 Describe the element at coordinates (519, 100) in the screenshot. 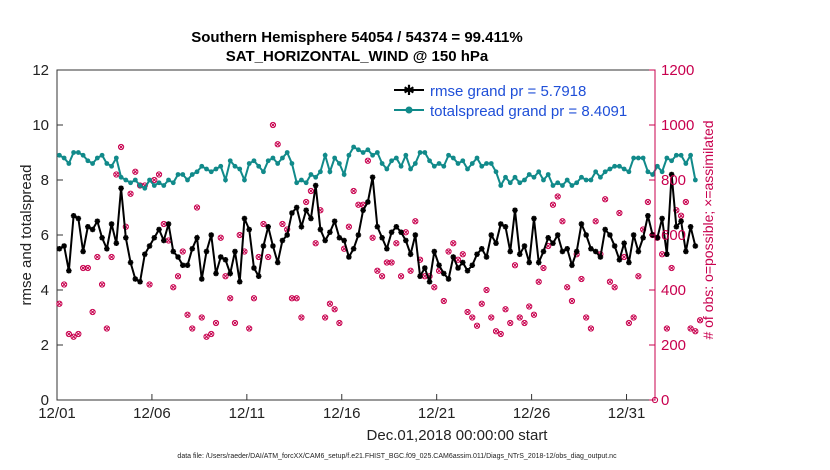

I see `legend-box` at that location.